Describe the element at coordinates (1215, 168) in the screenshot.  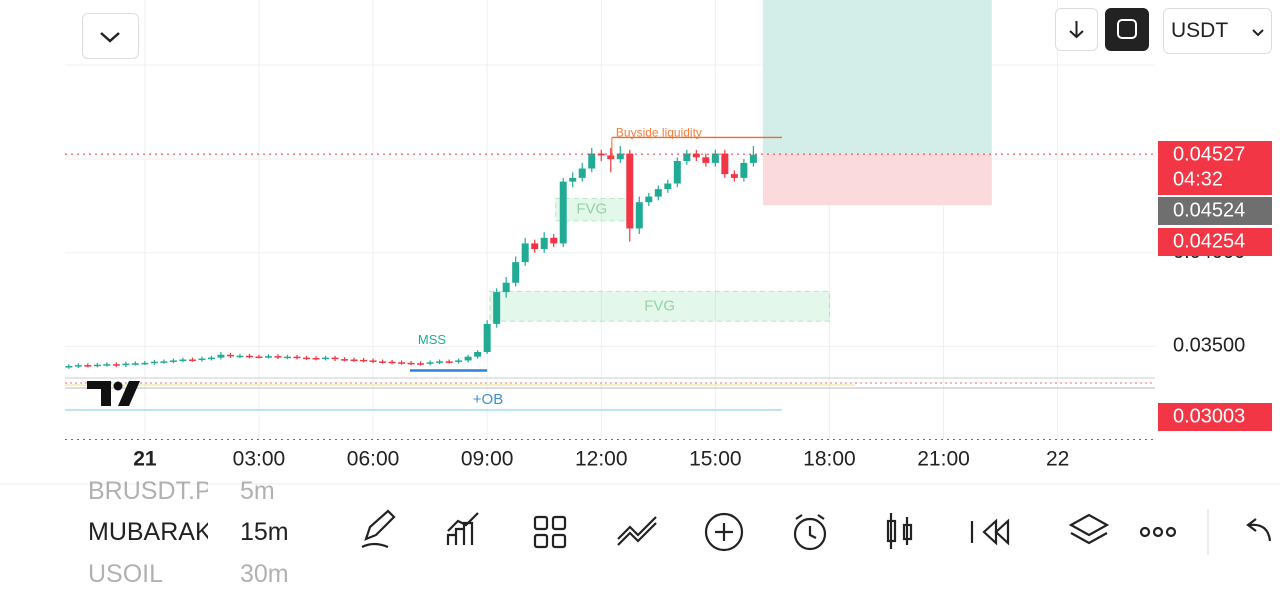
I see `last-price-box` at that location.